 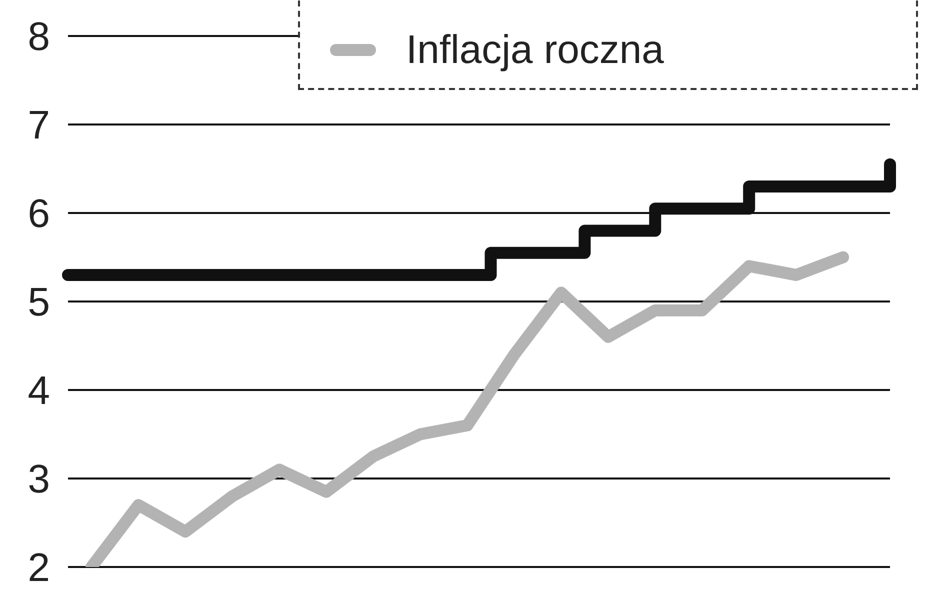 What do you see at coordinates (39, 302) in the screenshot?
I see `y-tick-label: 5` at bounding box center [39, 302].